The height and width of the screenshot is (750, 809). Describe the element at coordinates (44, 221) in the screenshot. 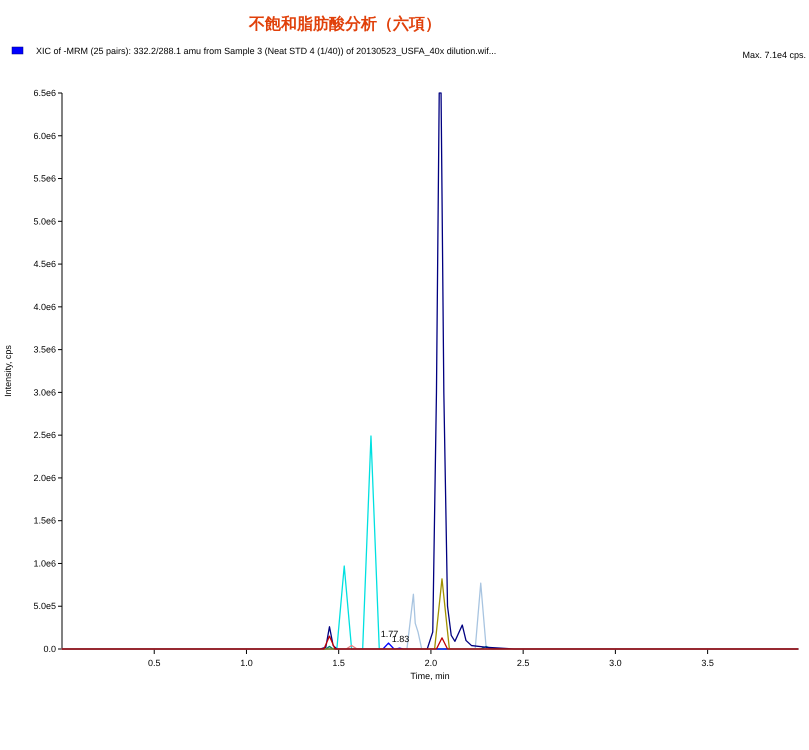

I see `y-tick-label: 5.0e6` at that location.